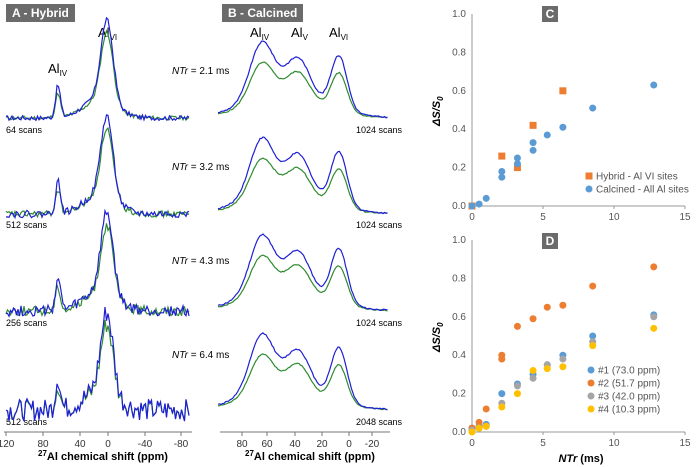 This screenshot has width=699, height=467. Describe the element at coordinates (58, 69) in the screenshot. I see `peak-label-a-iv: AlIV` at that location.